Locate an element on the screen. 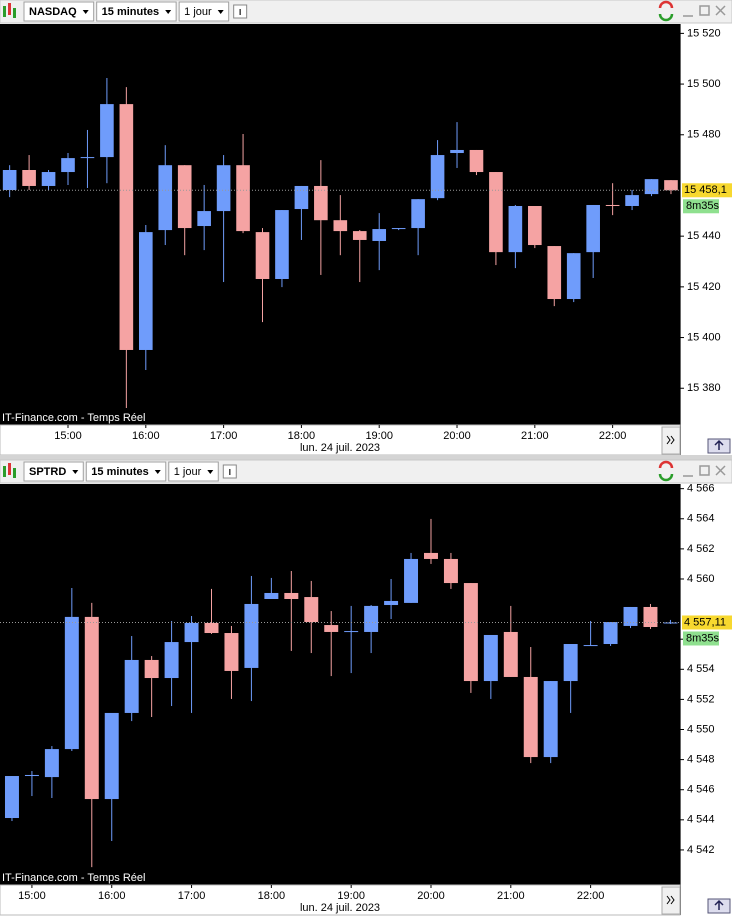  source-label: IT-Finance.com - Temps Réel is located at coordinates (73, 878).